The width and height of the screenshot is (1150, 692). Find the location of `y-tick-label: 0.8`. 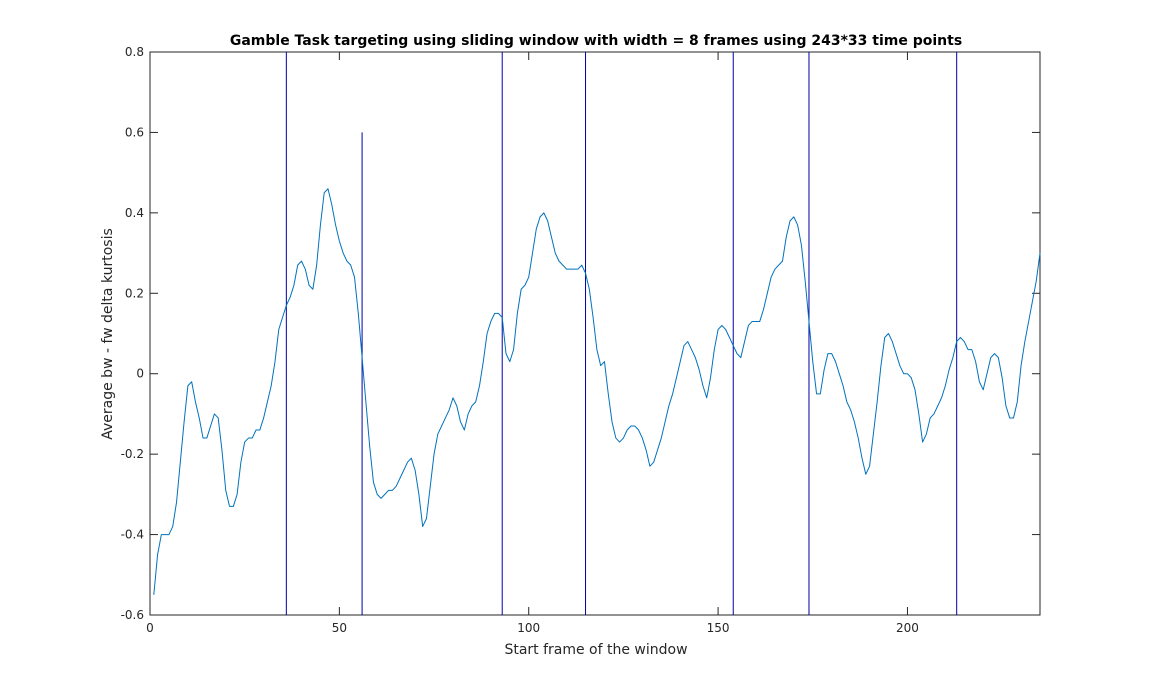

y-tick-label: 0.8 is located at coordinates (134, 52).